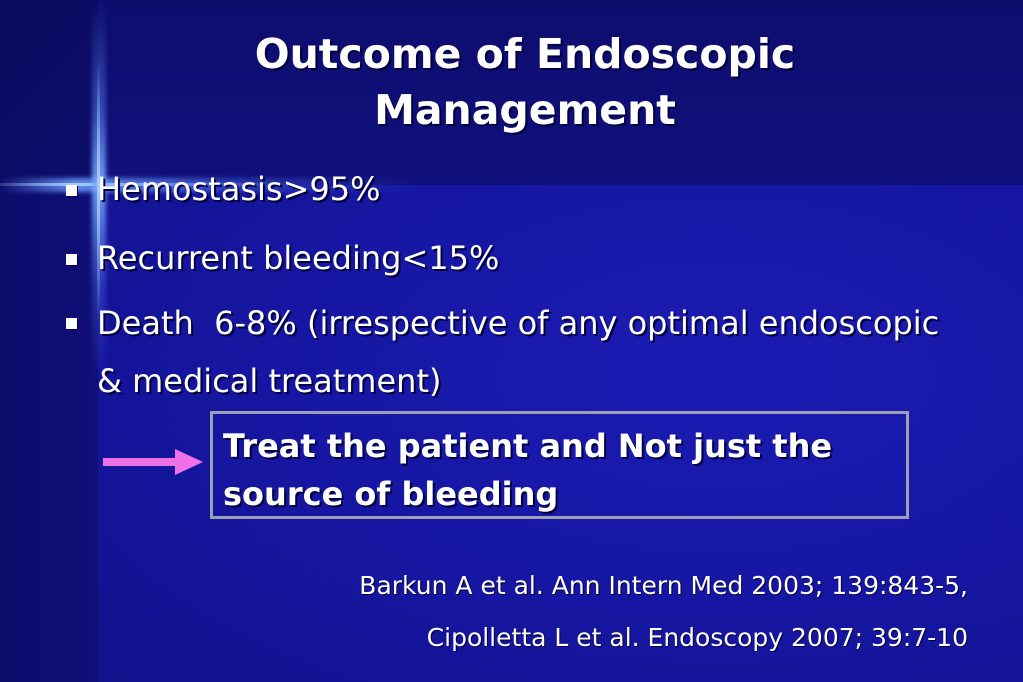 The height and width of the screenshot is (682, 1023). I want to click on horizontal-glow-core, so click(150, 184).